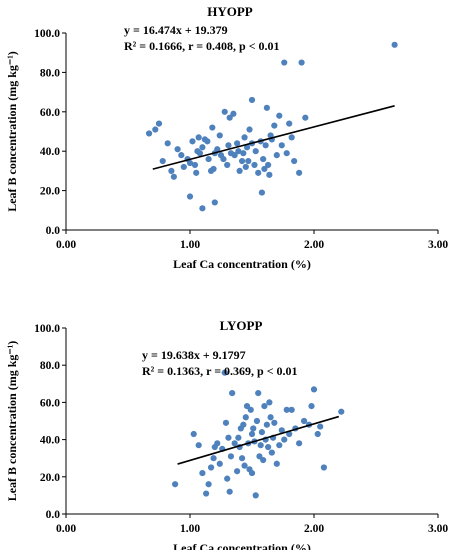 The image size is (458, 550). Describe the element at coordinates (50, 366) in the screenshot. I see `y-tick-label: 80.0` at that location.